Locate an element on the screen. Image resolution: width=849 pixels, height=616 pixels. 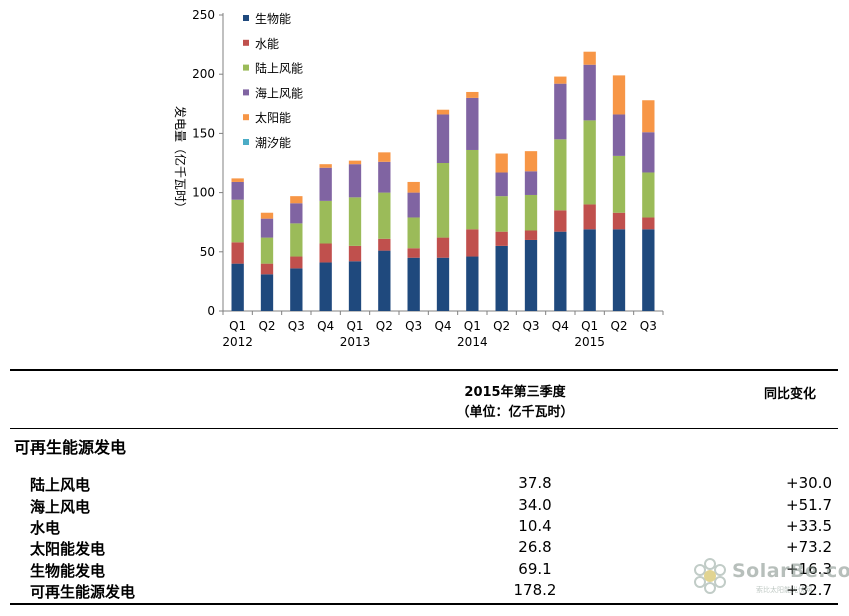
row-change: +30.0 is located at coordinates (809, 483).